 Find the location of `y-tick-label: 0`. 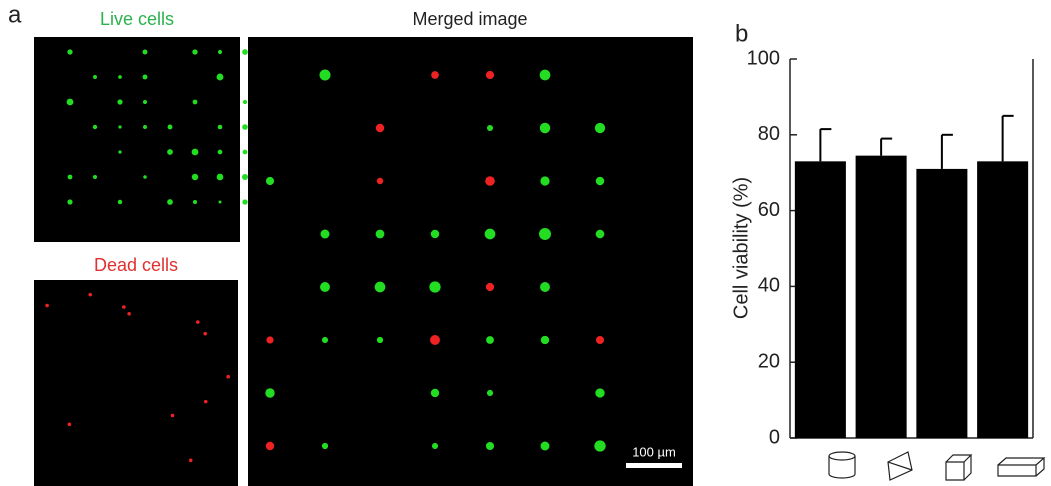

y-tick-label: 0 is located at coordinates (774, 437).